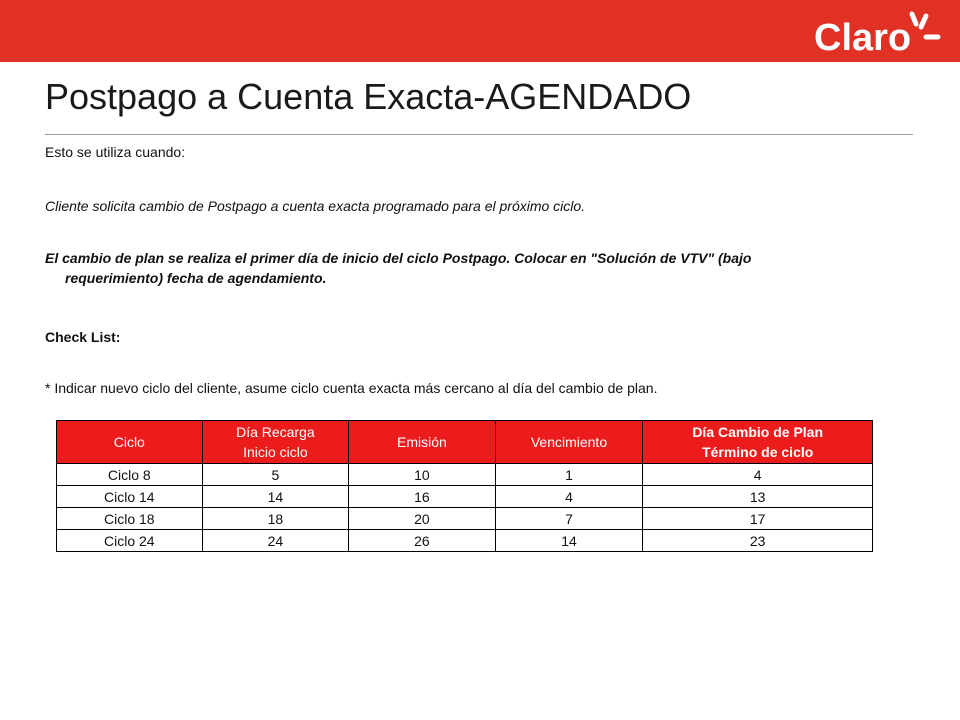  Describe the element at coordinates (480, 31) in the screenshot. I see `header-bar: Claro` at that location.